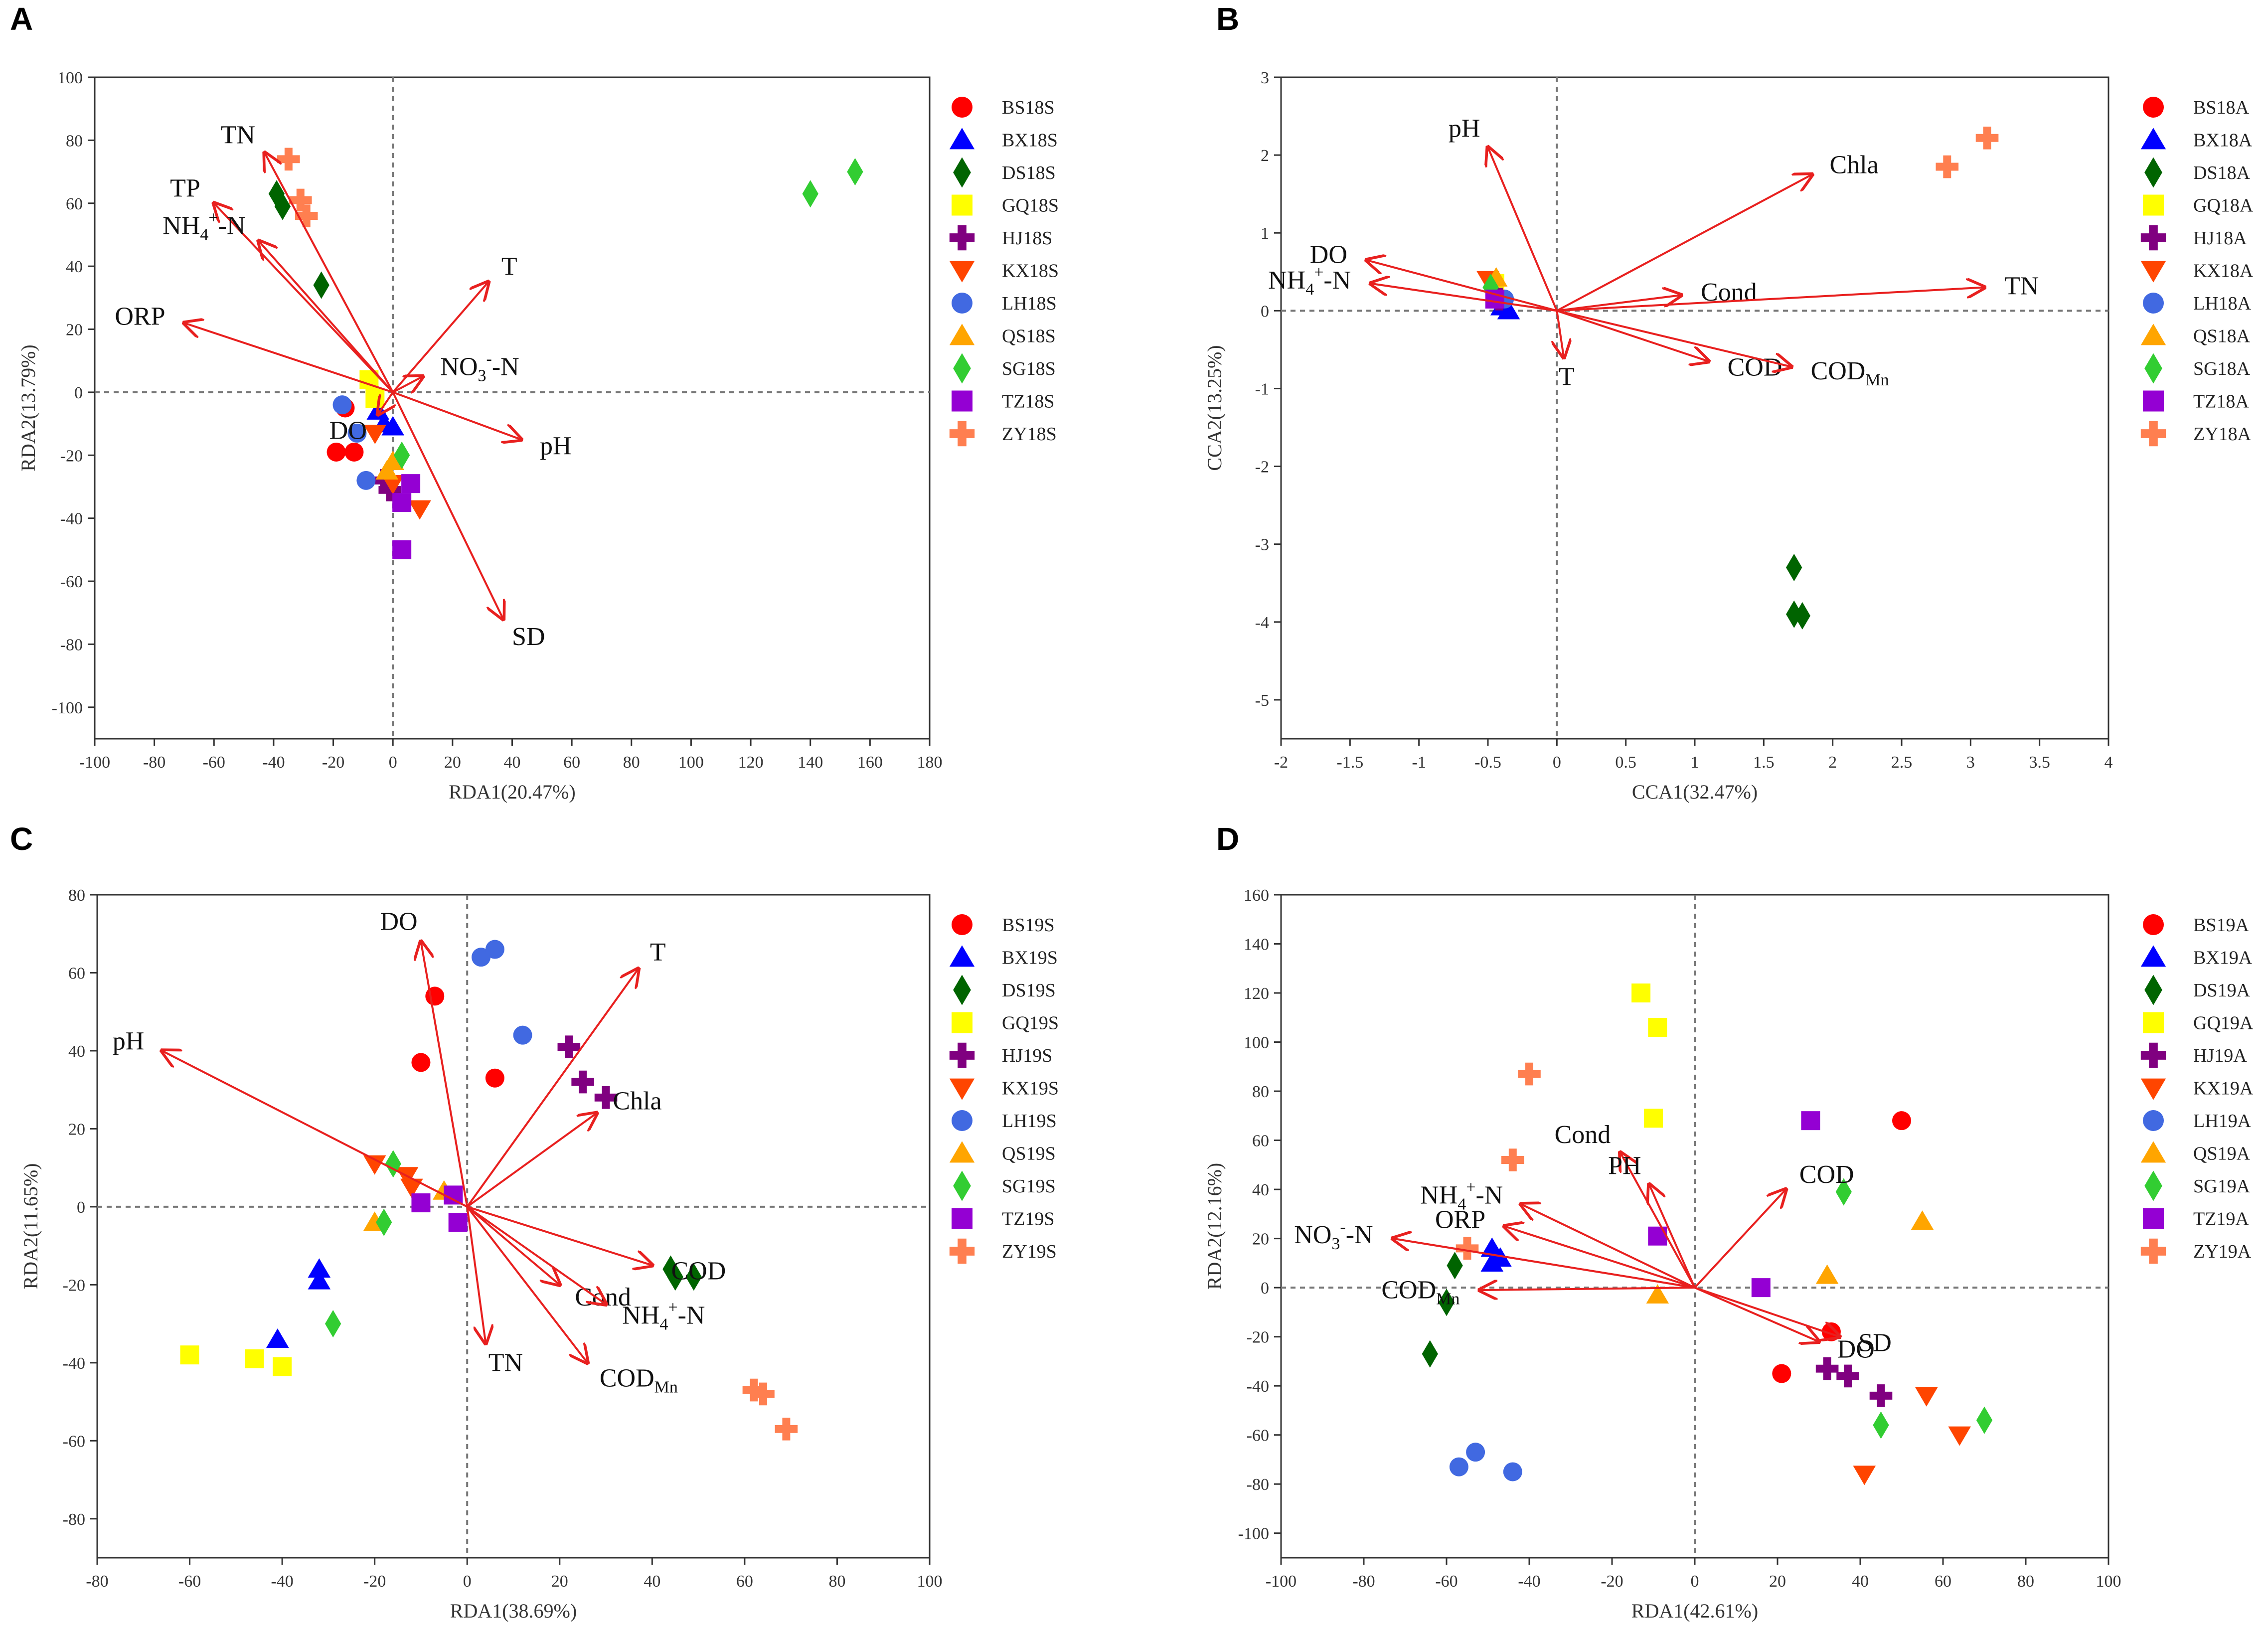 The width and height of the screenshot is (2268, 1633). I want to click on x-tick-label: 1, so click(1695, 762).